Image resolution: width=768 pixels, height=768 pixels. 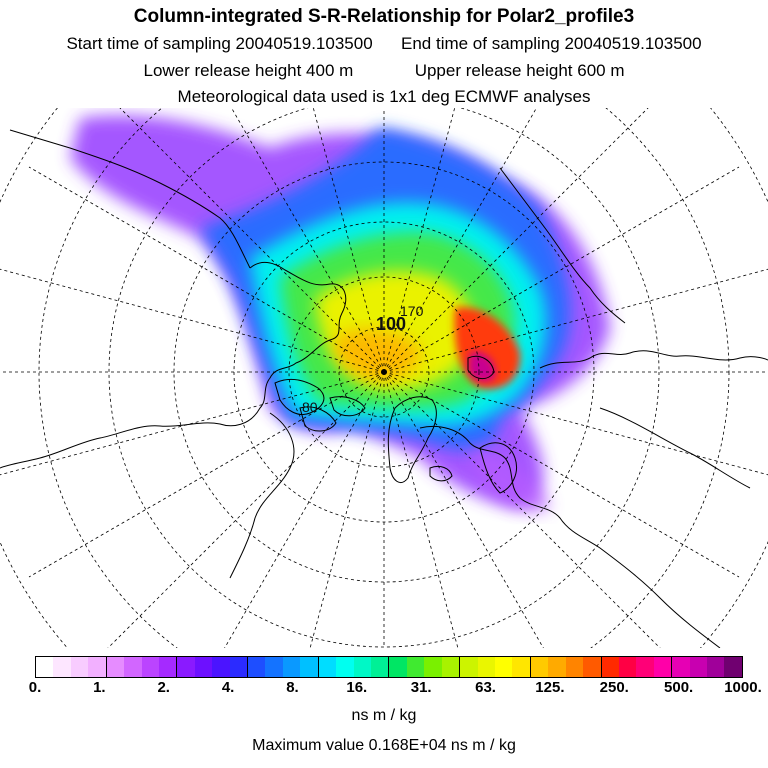 What do you see at coordinates (173, 365) in the screenshot?
I see `coast-north-america` at bounding box center [173, 365].